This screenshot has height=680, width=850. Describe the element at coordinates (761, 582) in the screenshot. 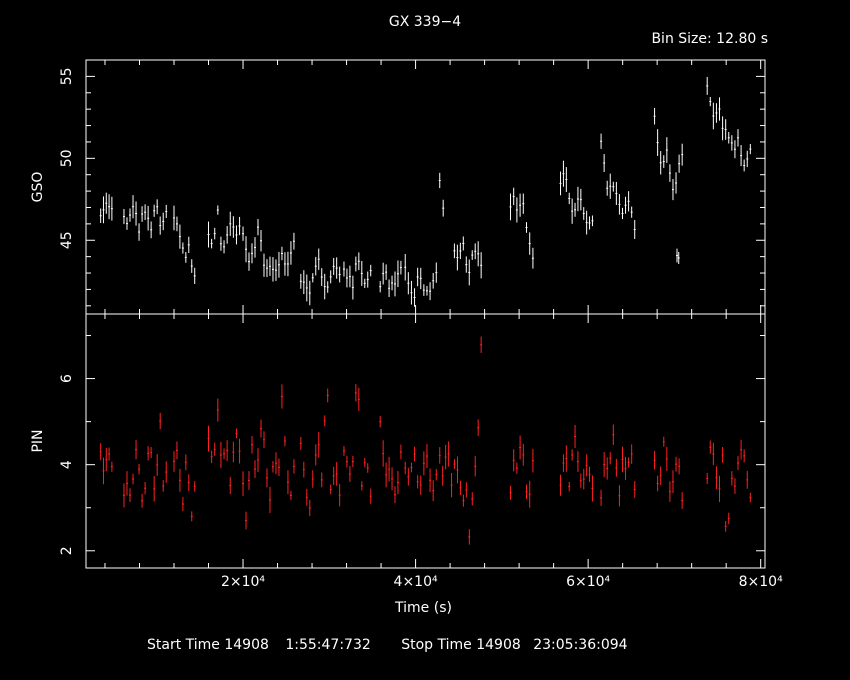

I see `x-tick-label: 8×10⁴` at that location.